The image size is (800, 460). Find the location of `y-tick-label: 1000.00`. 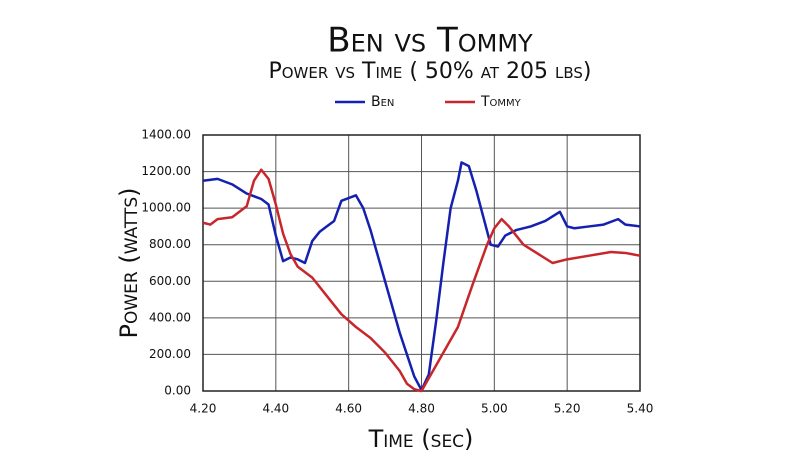

y-tick-label: 1000.00 is located at coordinates (166, 208).